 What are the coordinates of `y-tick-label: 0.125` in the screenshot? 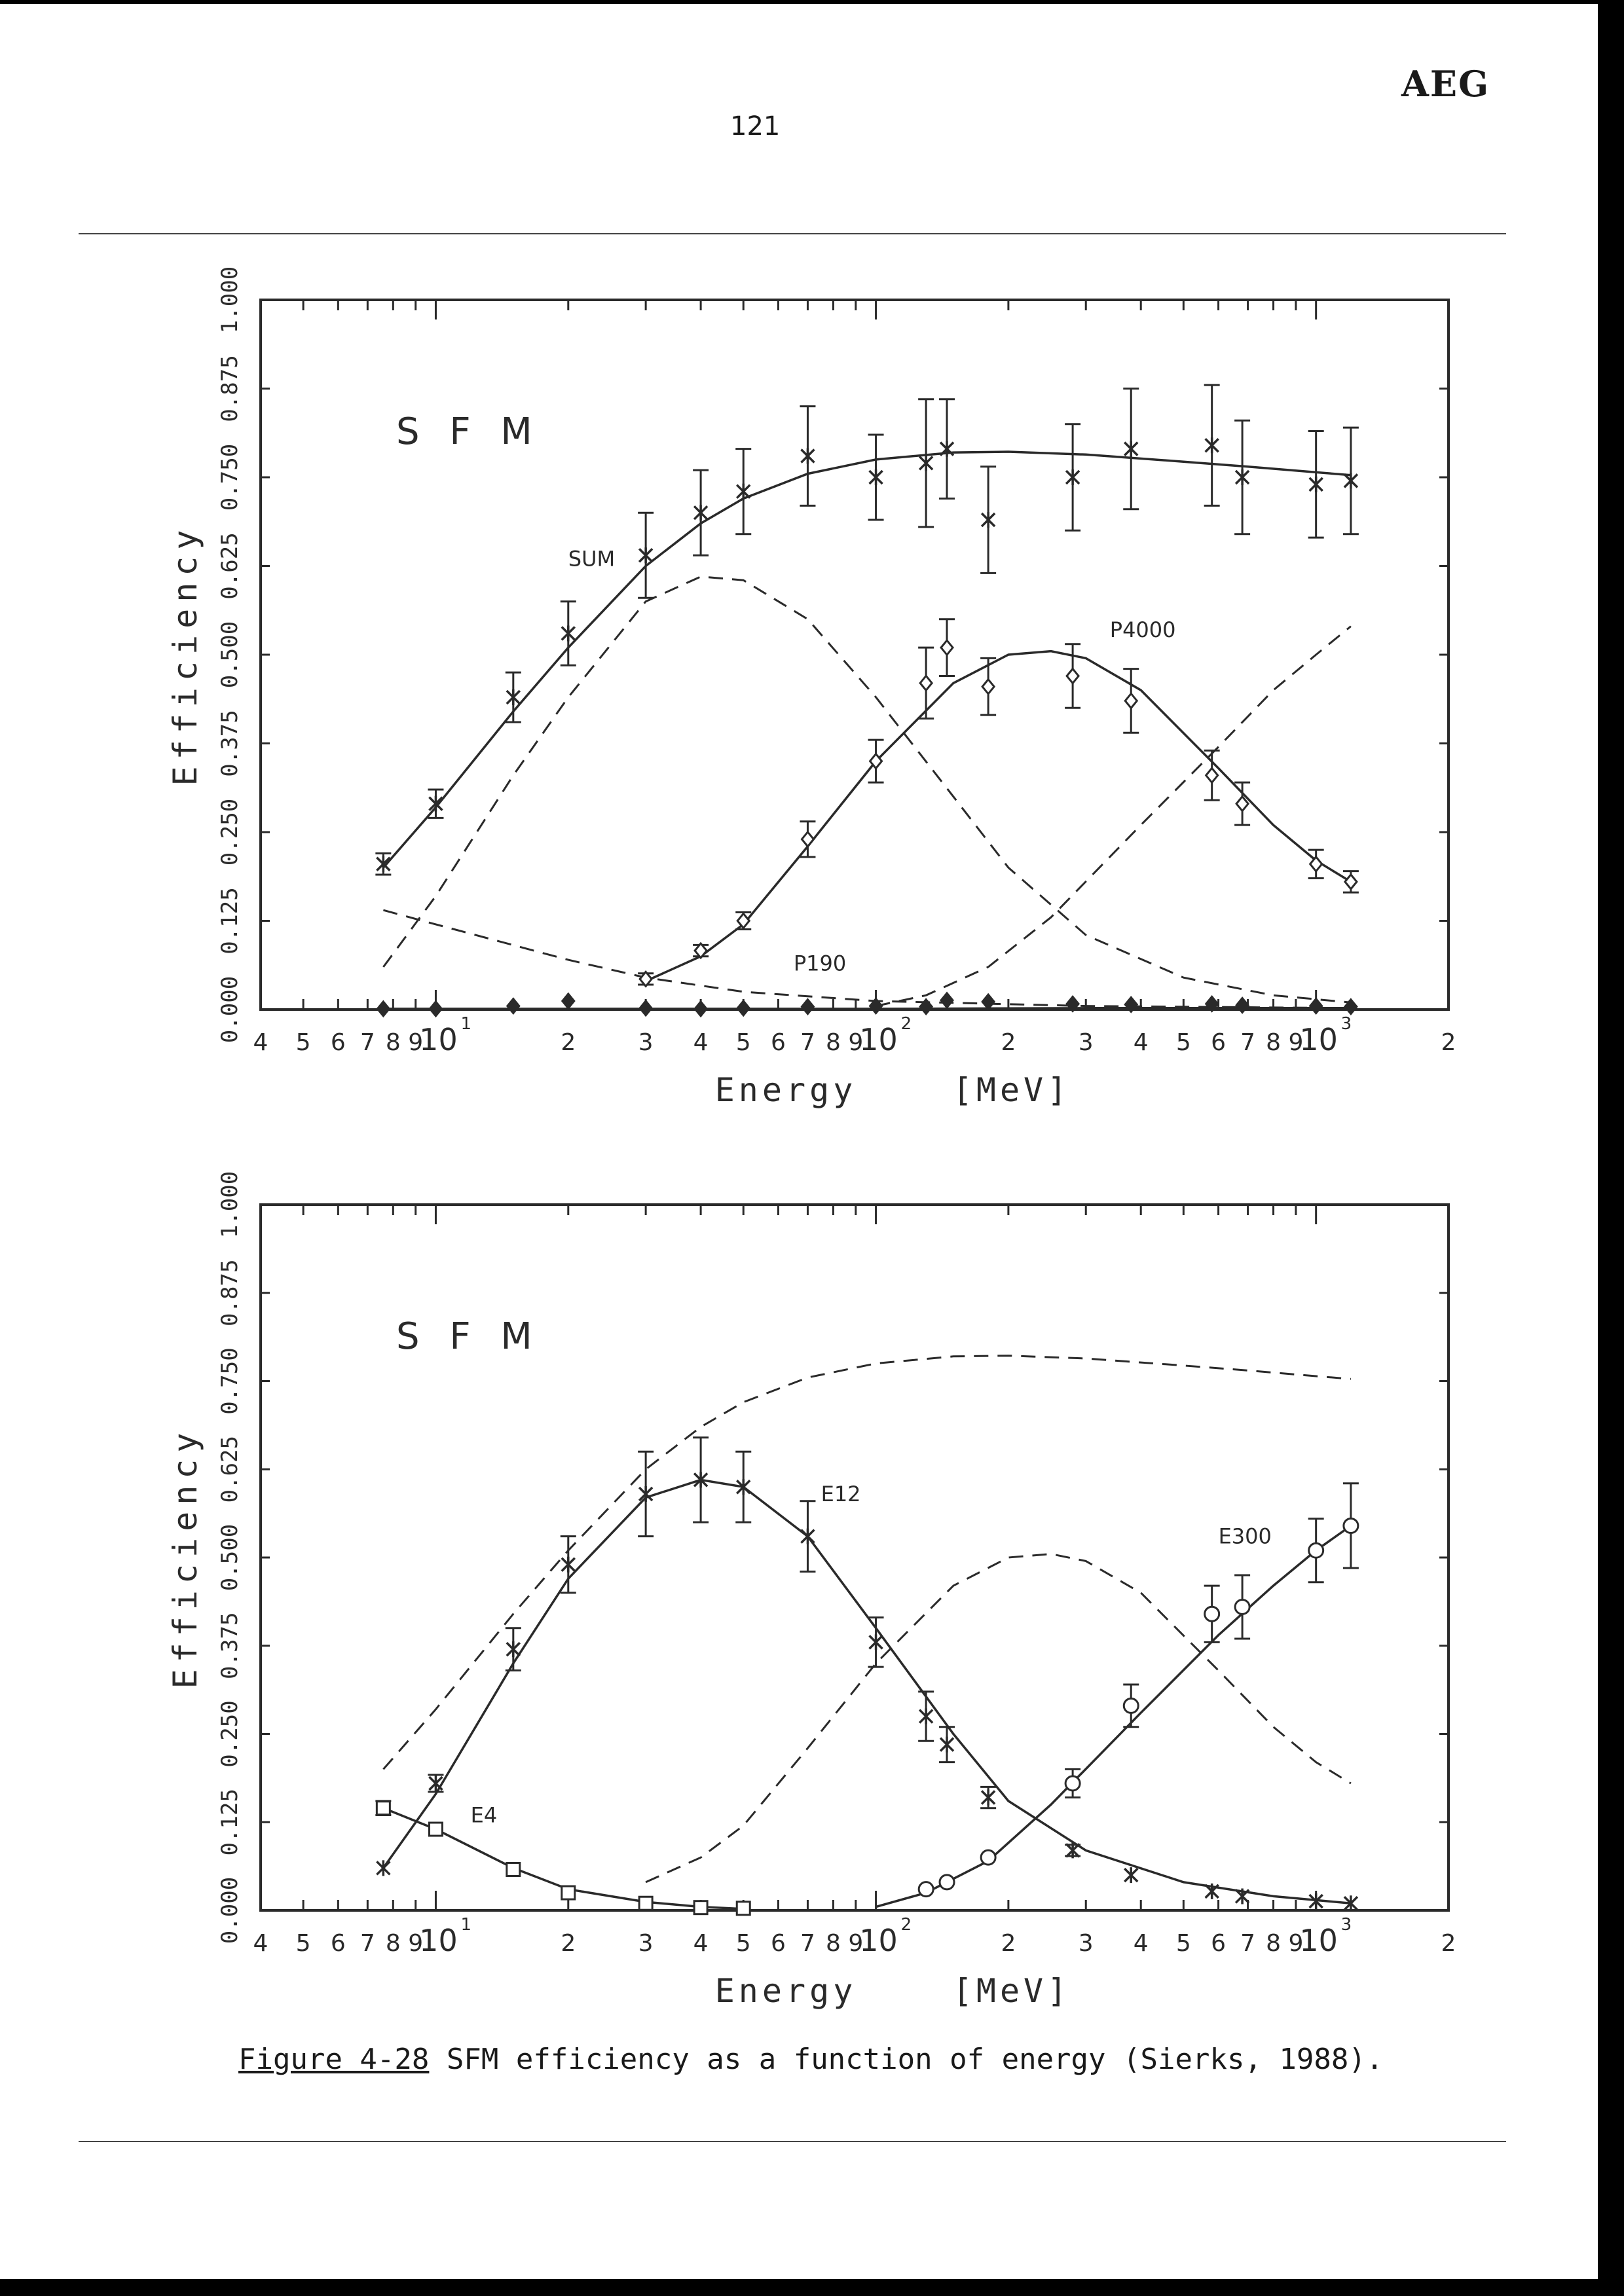 It's located at (230, 1822).